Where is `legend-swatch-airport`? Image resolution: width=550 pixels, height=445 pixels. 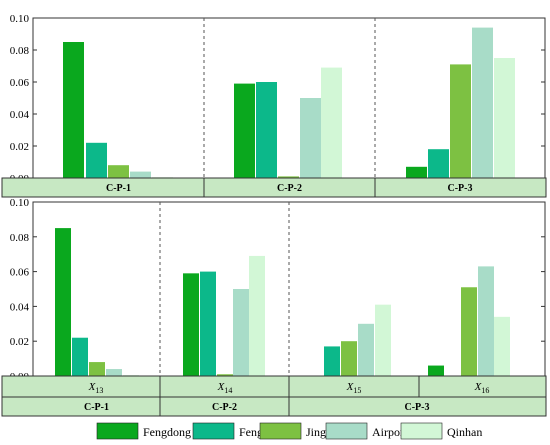
legend-swatch-airport is located at coordinates (346, 431).